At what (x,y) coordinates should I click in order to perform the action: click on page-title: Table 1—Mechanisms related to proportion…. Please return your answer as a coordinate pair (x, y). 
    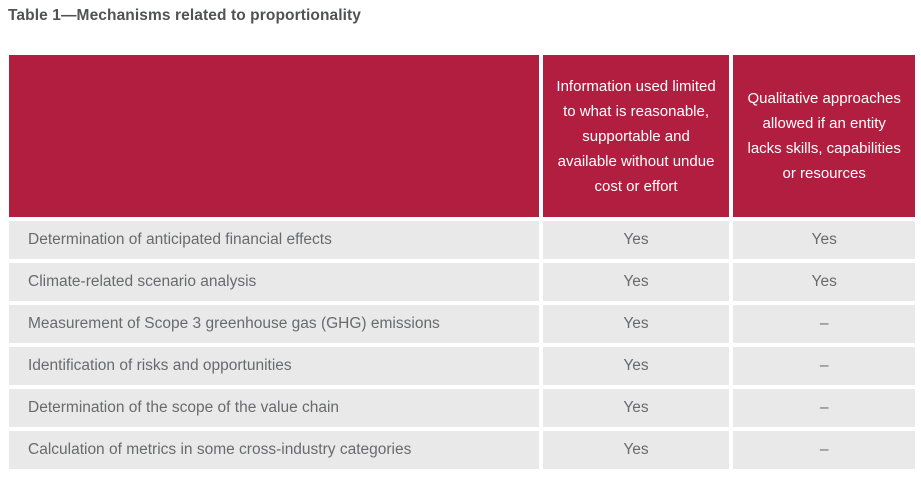
    Looking at the image, I should click on (185, 15).